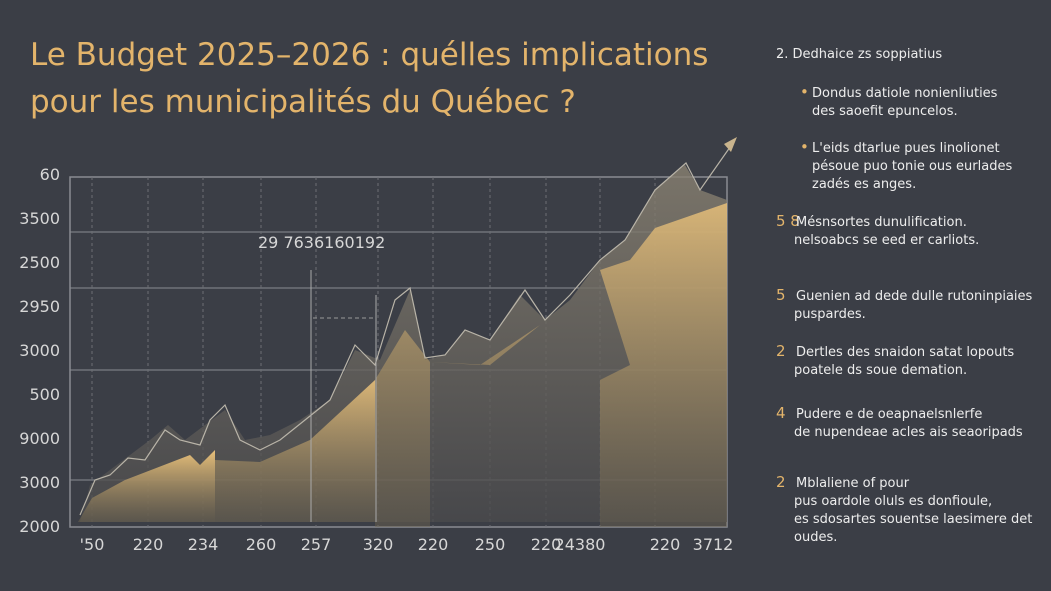 This screenshot has height=591, width=1051. What do you see at coordinates (905, 352) in the screenshot?
I see `item-line: Dertles des snaidon satat lopouts` at bounding box center [905, 352].